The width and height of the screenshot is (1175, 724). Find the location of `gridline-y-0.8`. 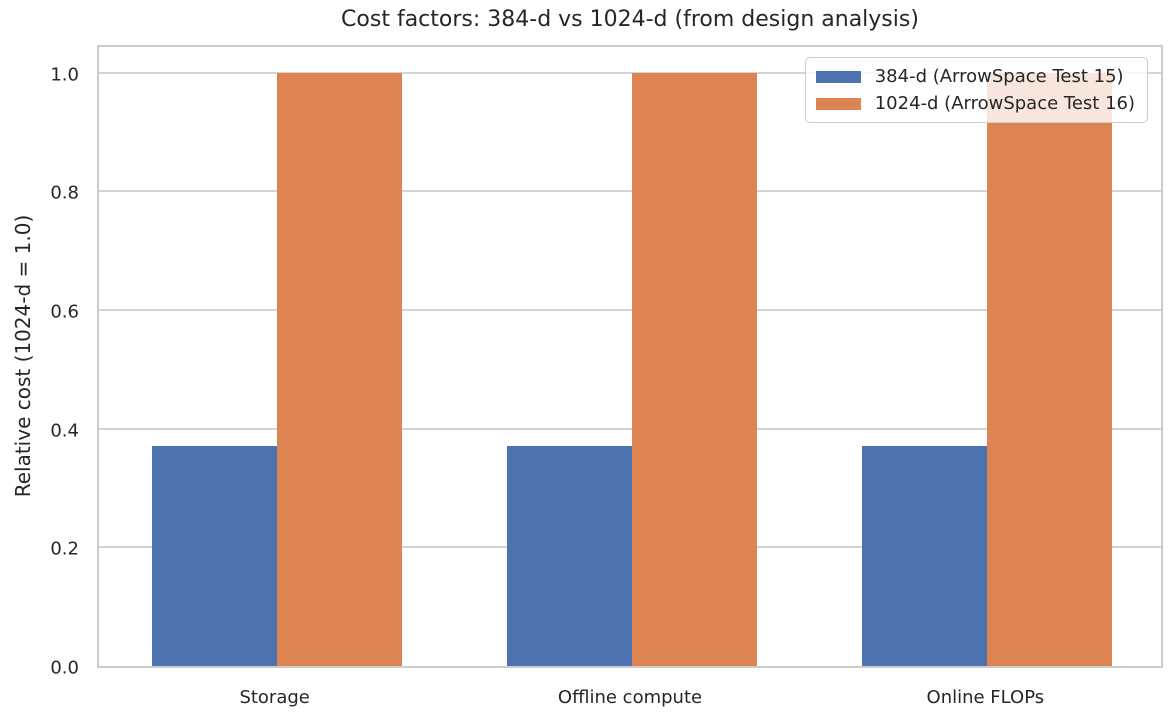

gridline-y-0.8 is located at coordinates (630, 191).